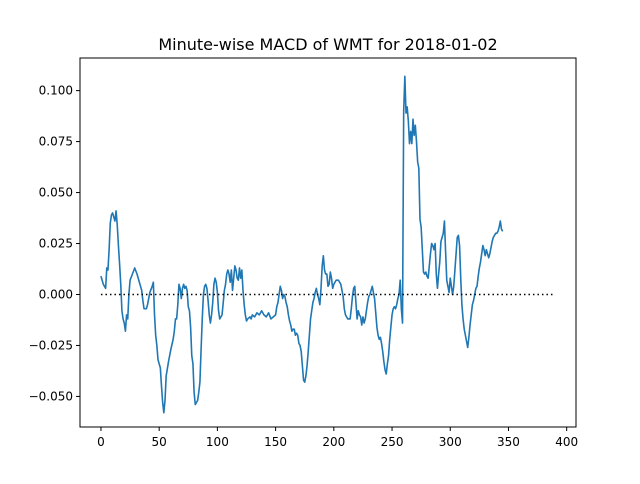  What do you see at coordinates (56, 193) in the screenshot?
I see `y-tick-label: 0.050` at bounding box center [56, 193].